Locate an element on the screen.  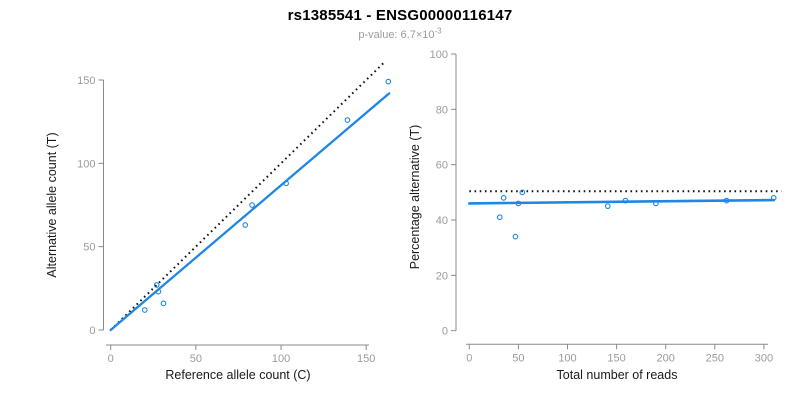
left-x-tick-label: 50 is located at coordinates (196, 359).